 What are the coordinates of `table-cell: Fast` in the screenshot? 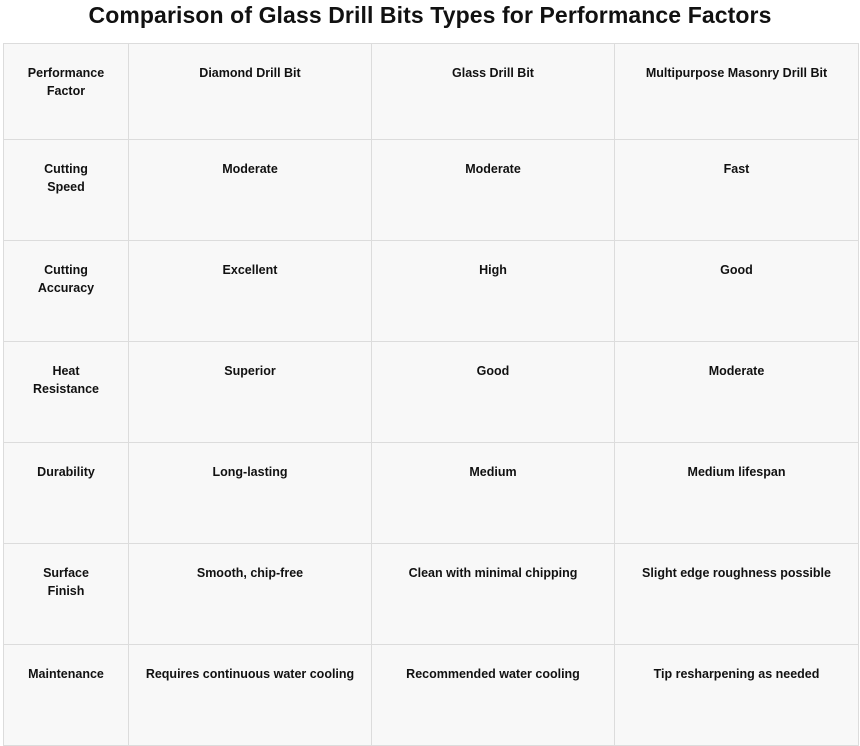 It's located at (736, 190).